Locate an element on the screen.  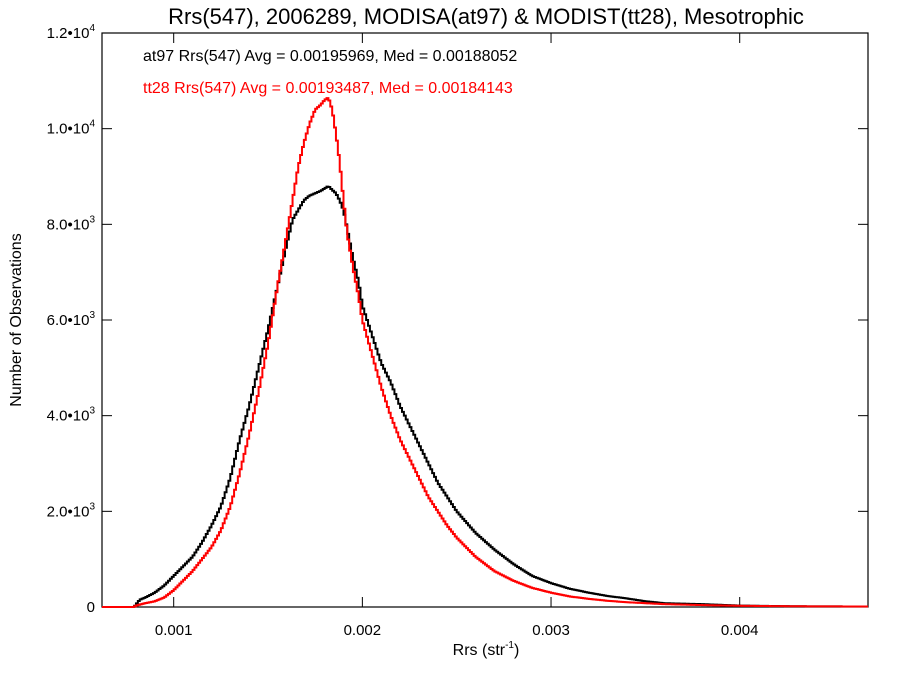
y-tick-label: 1.0•104 is located at coordinates (71, 128).